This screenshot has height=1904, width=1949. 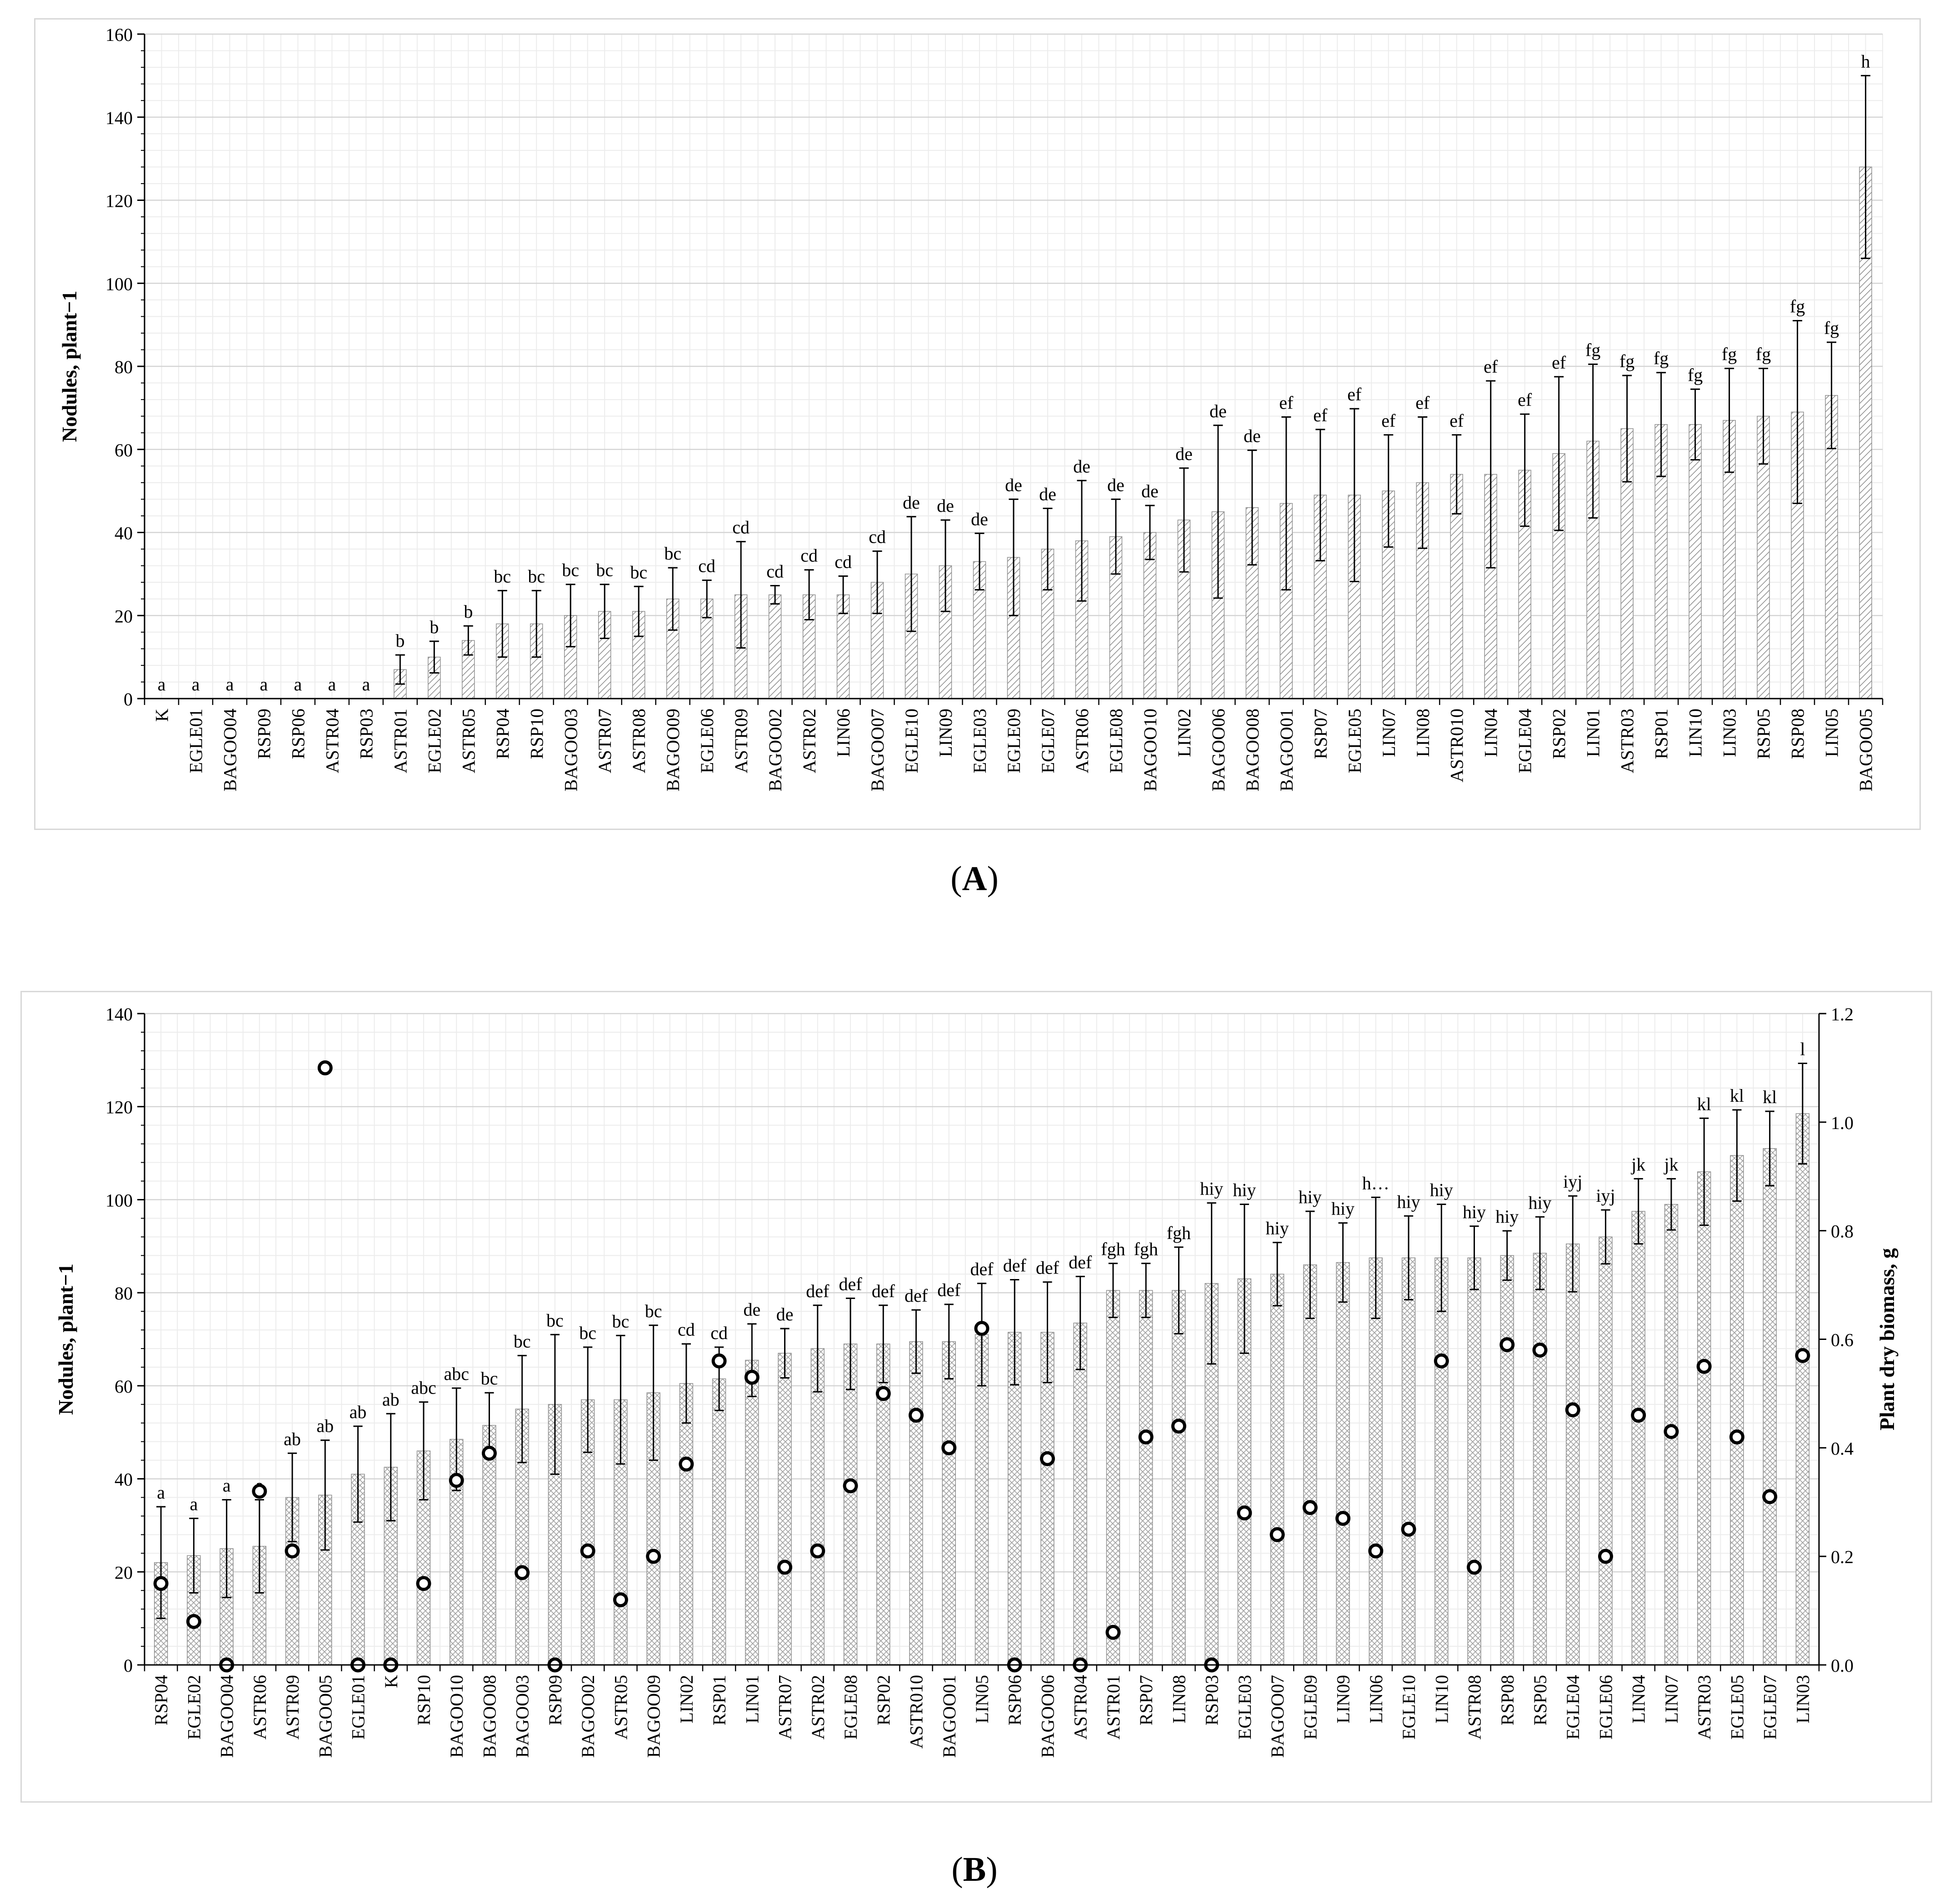 What do you see at coordinates (1737, 1095) in the screenshot?
I see `significance-letter: kl` at bounding box center [1737, 1095].